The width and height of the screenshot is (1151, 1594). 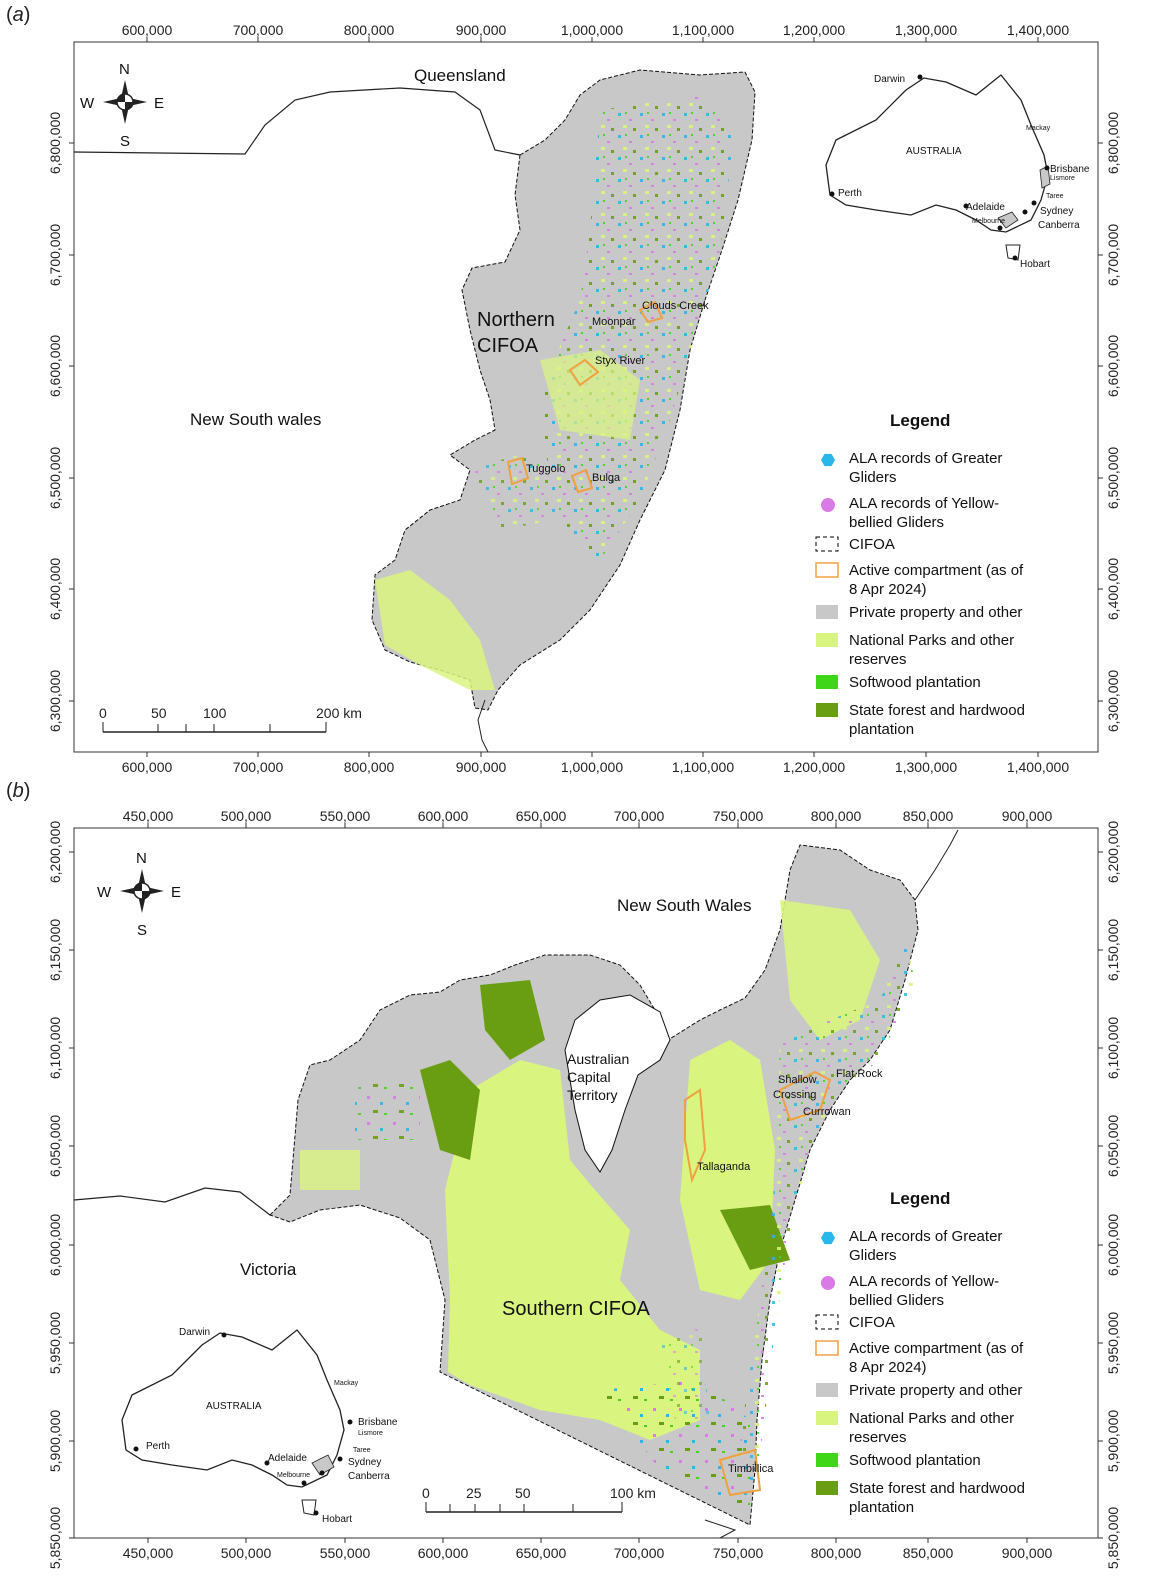 I want to click on left-axis-tick-label: 6,300,000, so click(x=55, y=701).